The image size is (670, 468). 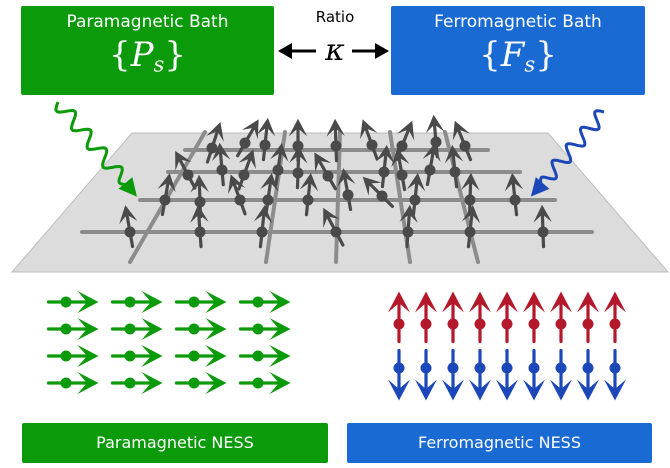 I want to click on paramagnetic-bath-box: Paramagnetic Bath {Ps}, so click(x=147, y=50).